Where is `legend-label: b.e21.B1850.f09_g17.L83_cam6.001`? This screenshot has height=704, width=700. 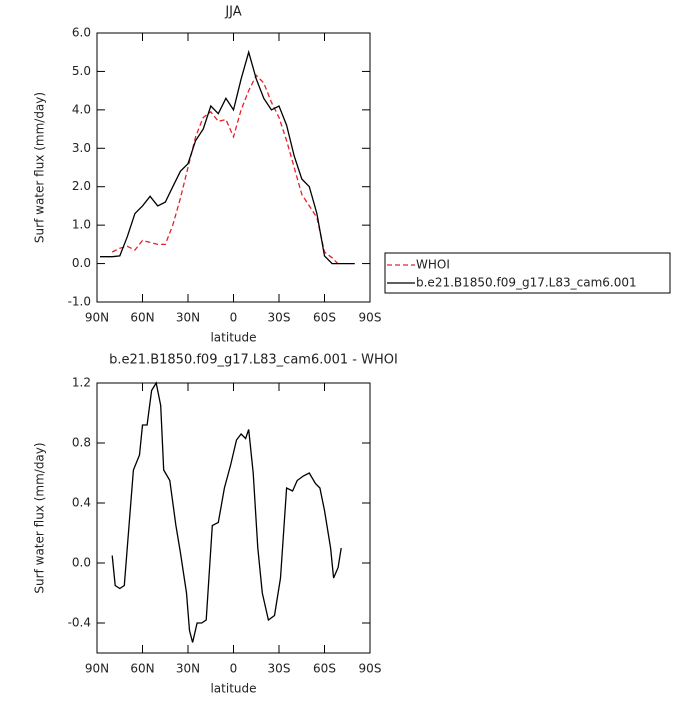
legend-label: b.e21.B1850.f09_g17.L83_cam6.001 is located at coordinates (526, 283).